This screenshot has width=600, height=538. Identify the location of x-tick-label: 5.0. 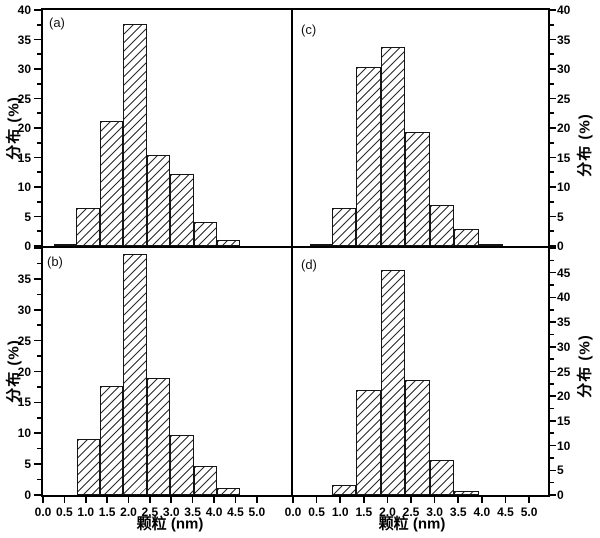
(257, 512).